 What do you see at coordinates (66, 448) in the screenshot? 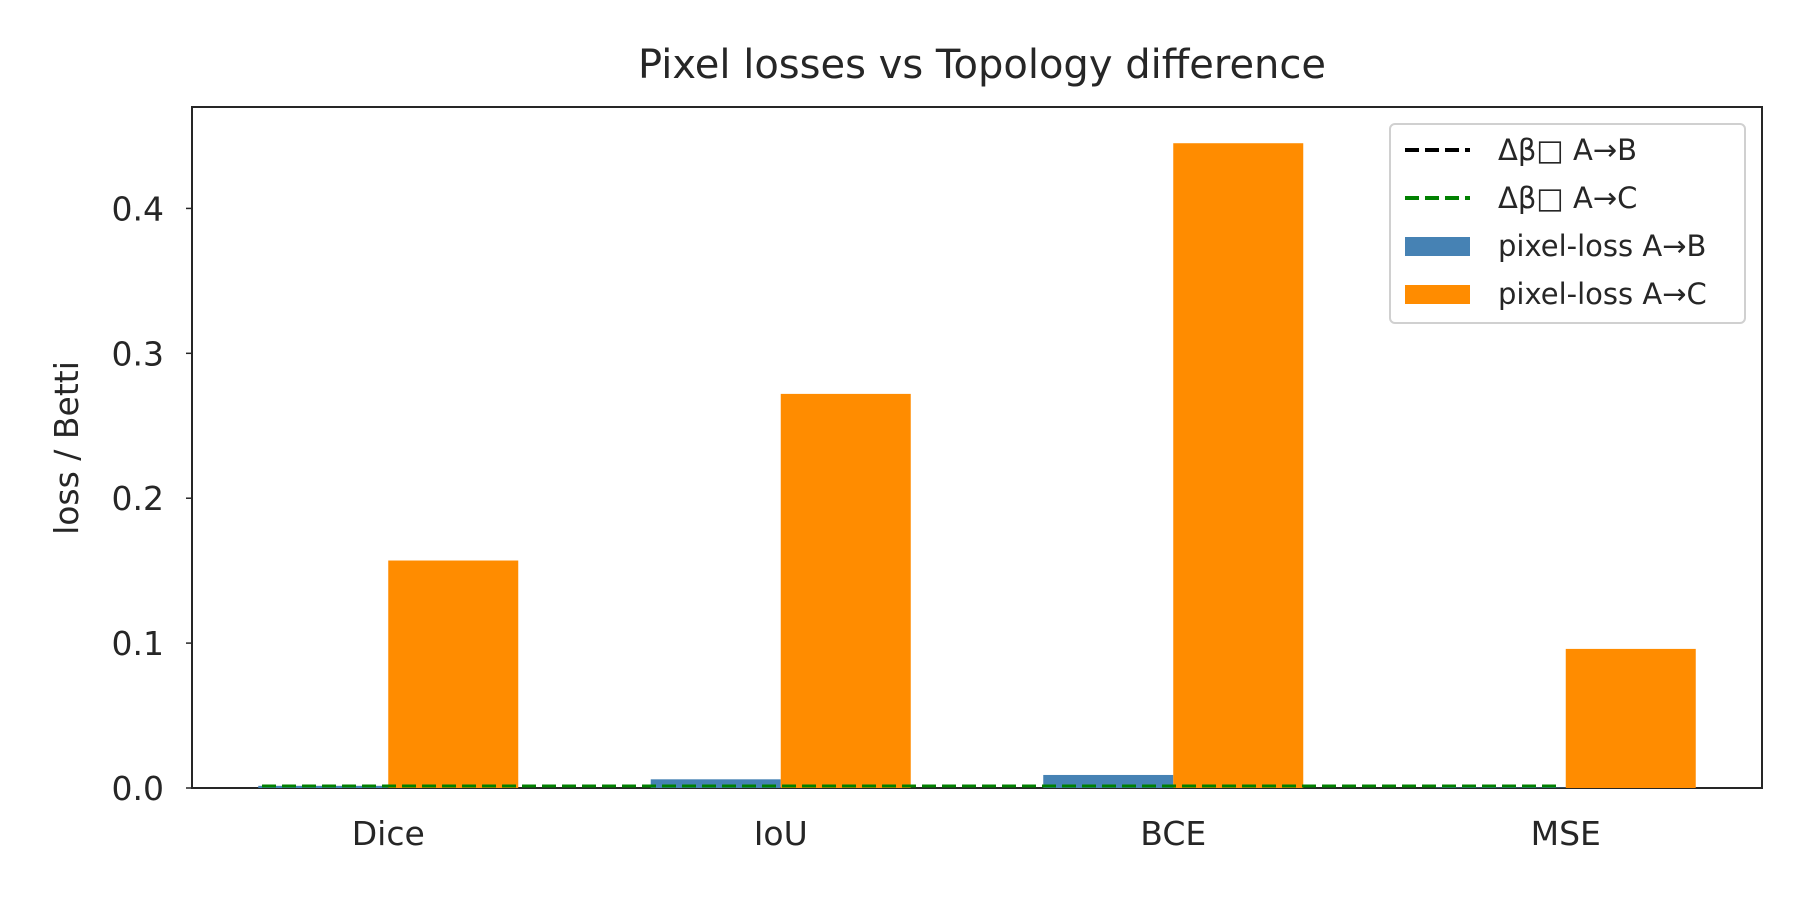
I see `y-axis-label: loss / Betti` at bounding box center [66, 448].